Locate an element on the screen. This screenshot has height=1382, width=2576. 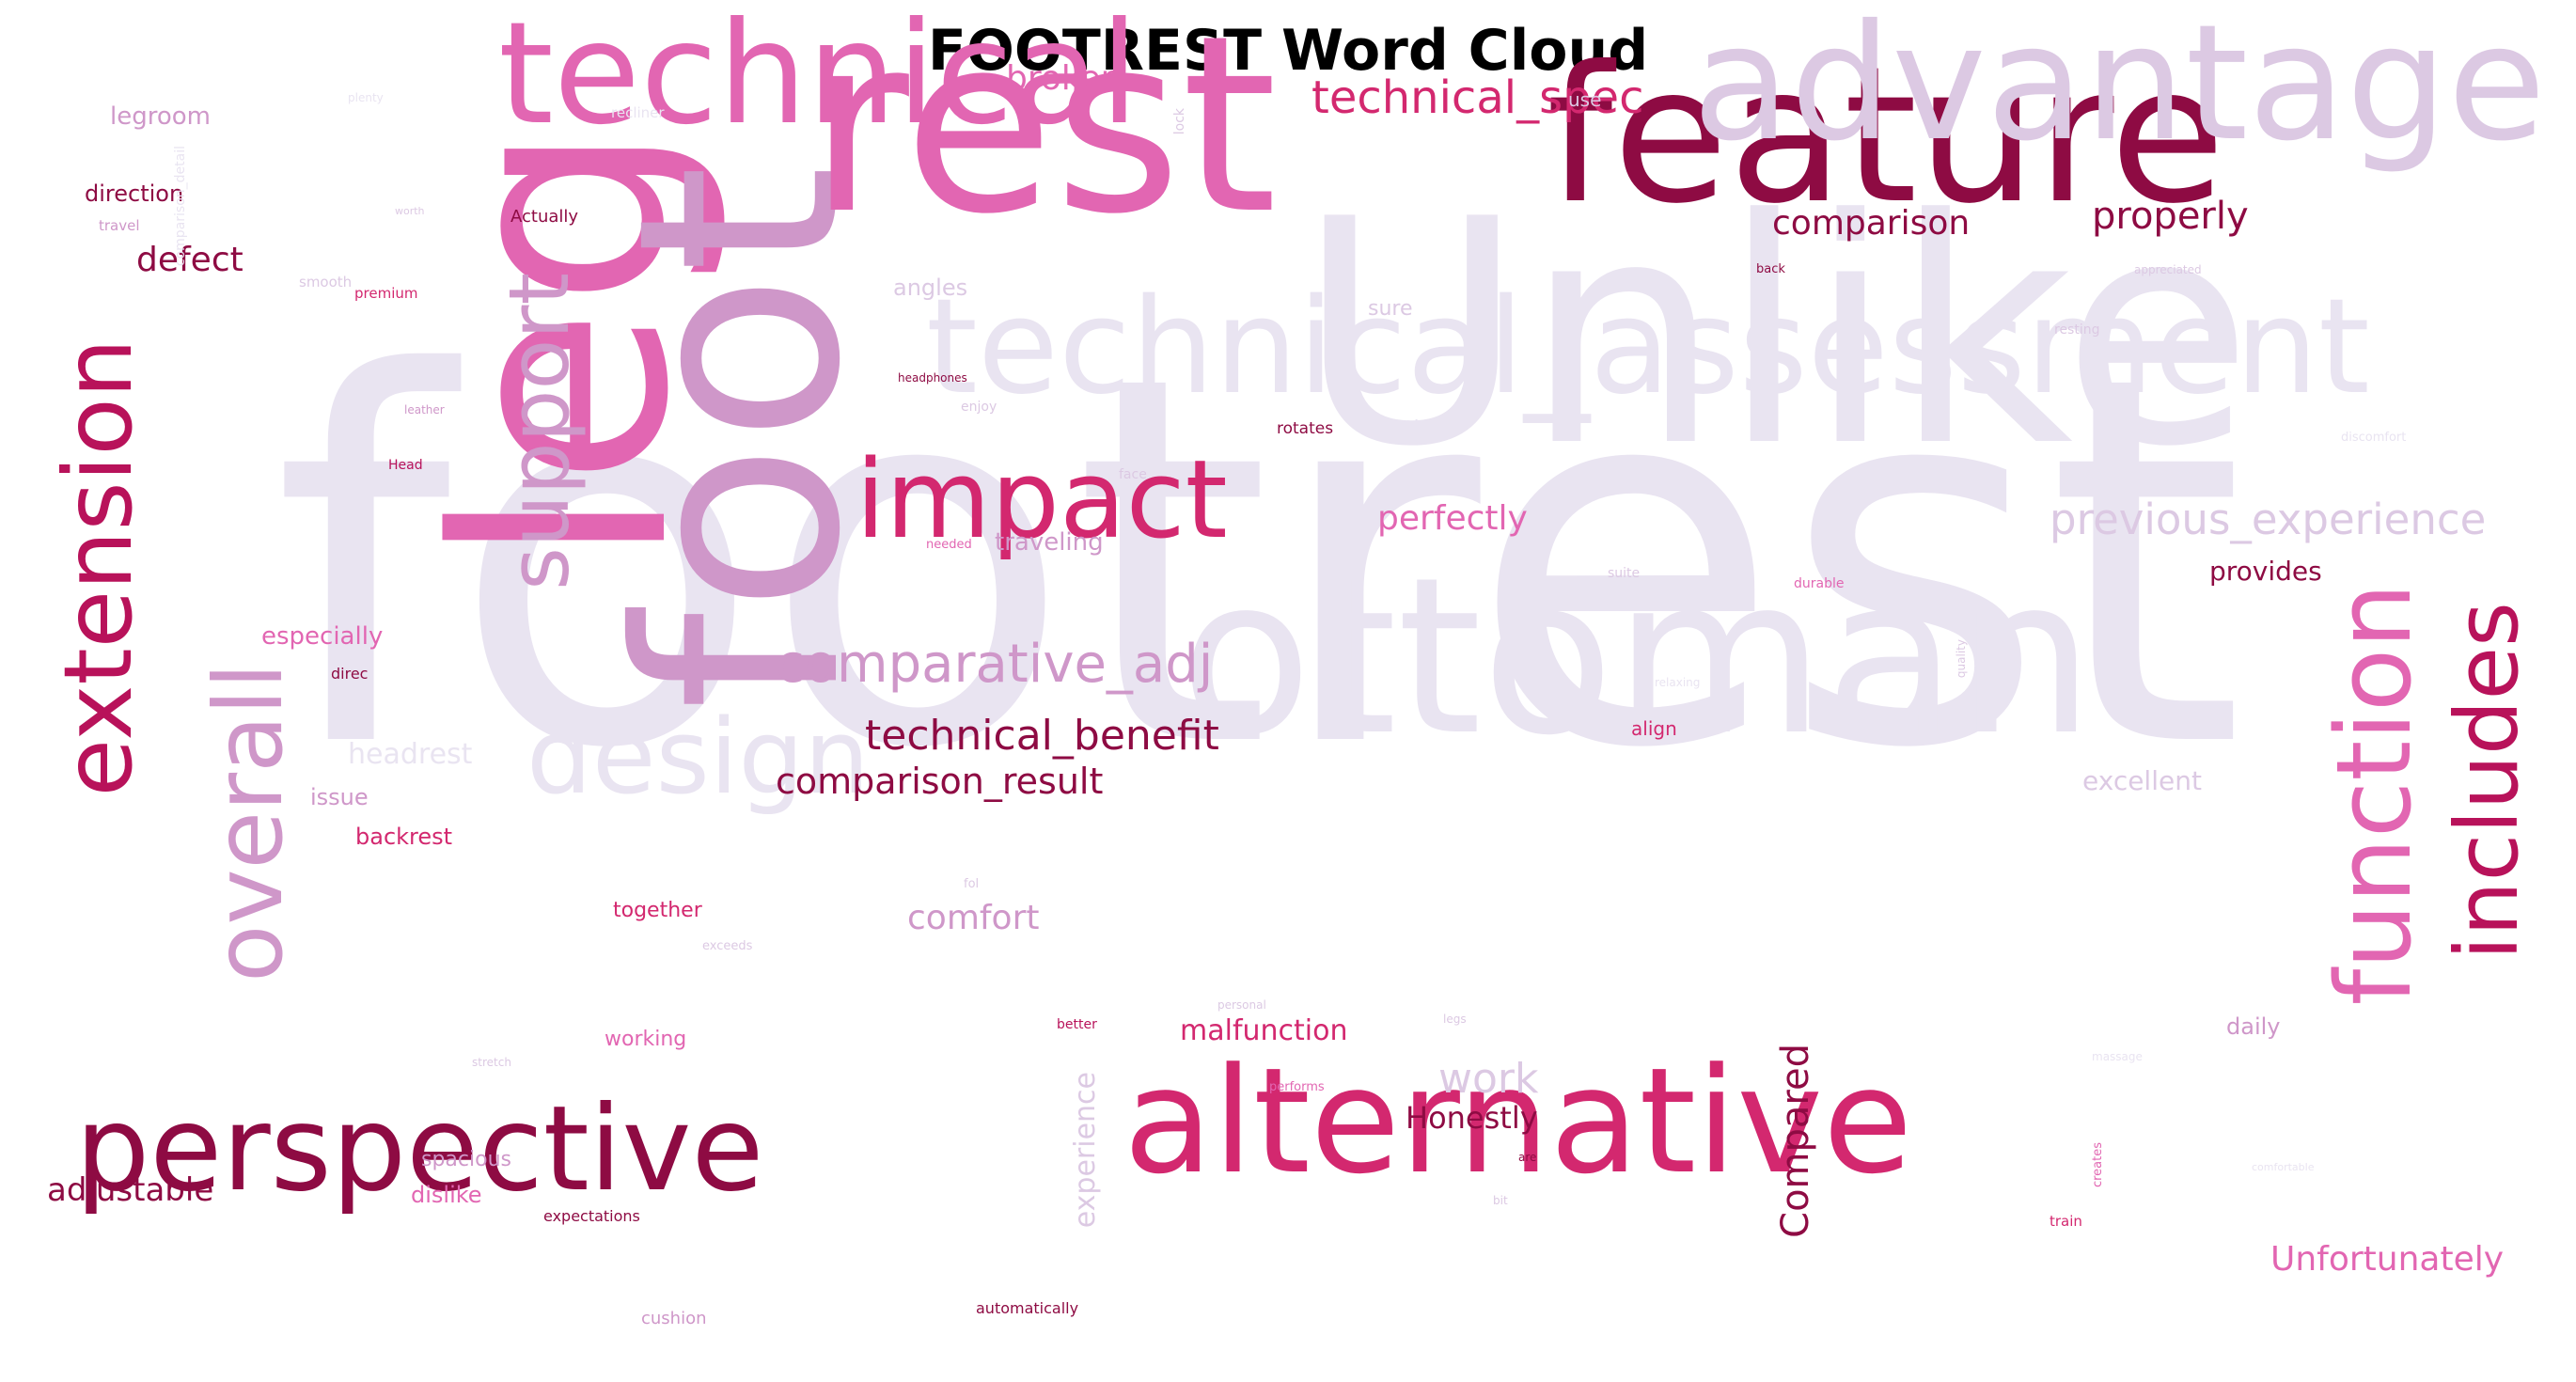
cloud-word: legs is located at coordinates (1455, 1019).